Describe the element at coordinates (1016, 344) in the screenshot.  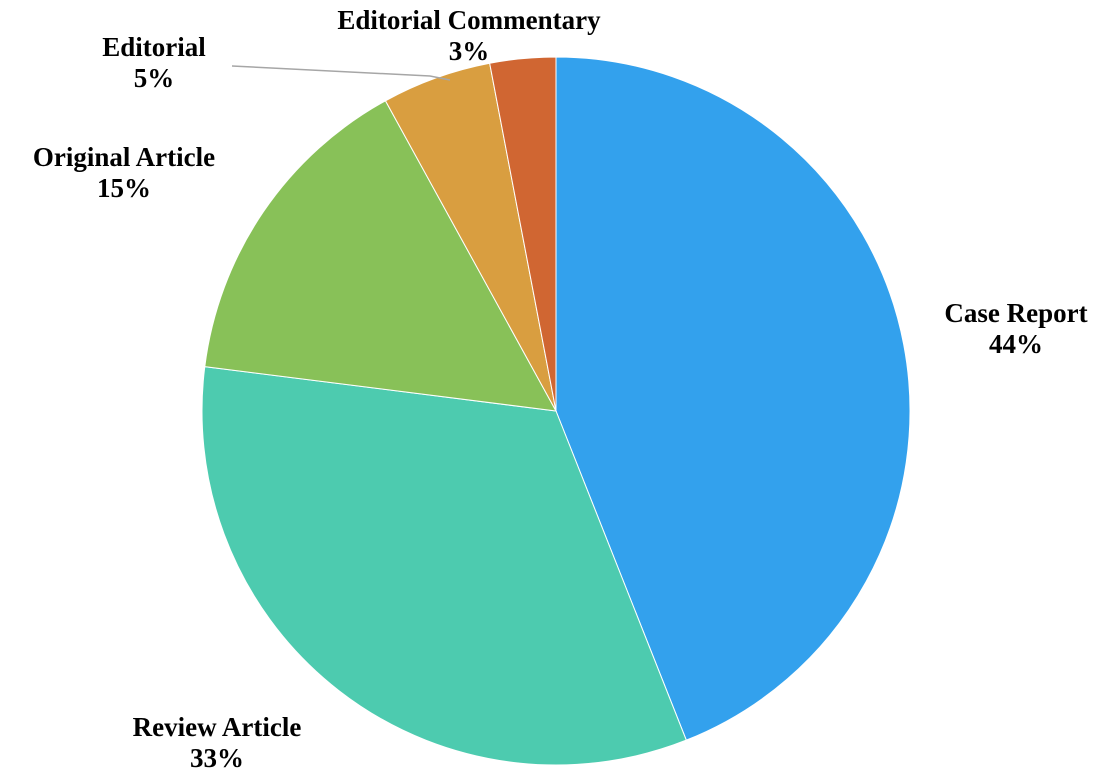
I see `label-percent-case-report: 44%` at that location.